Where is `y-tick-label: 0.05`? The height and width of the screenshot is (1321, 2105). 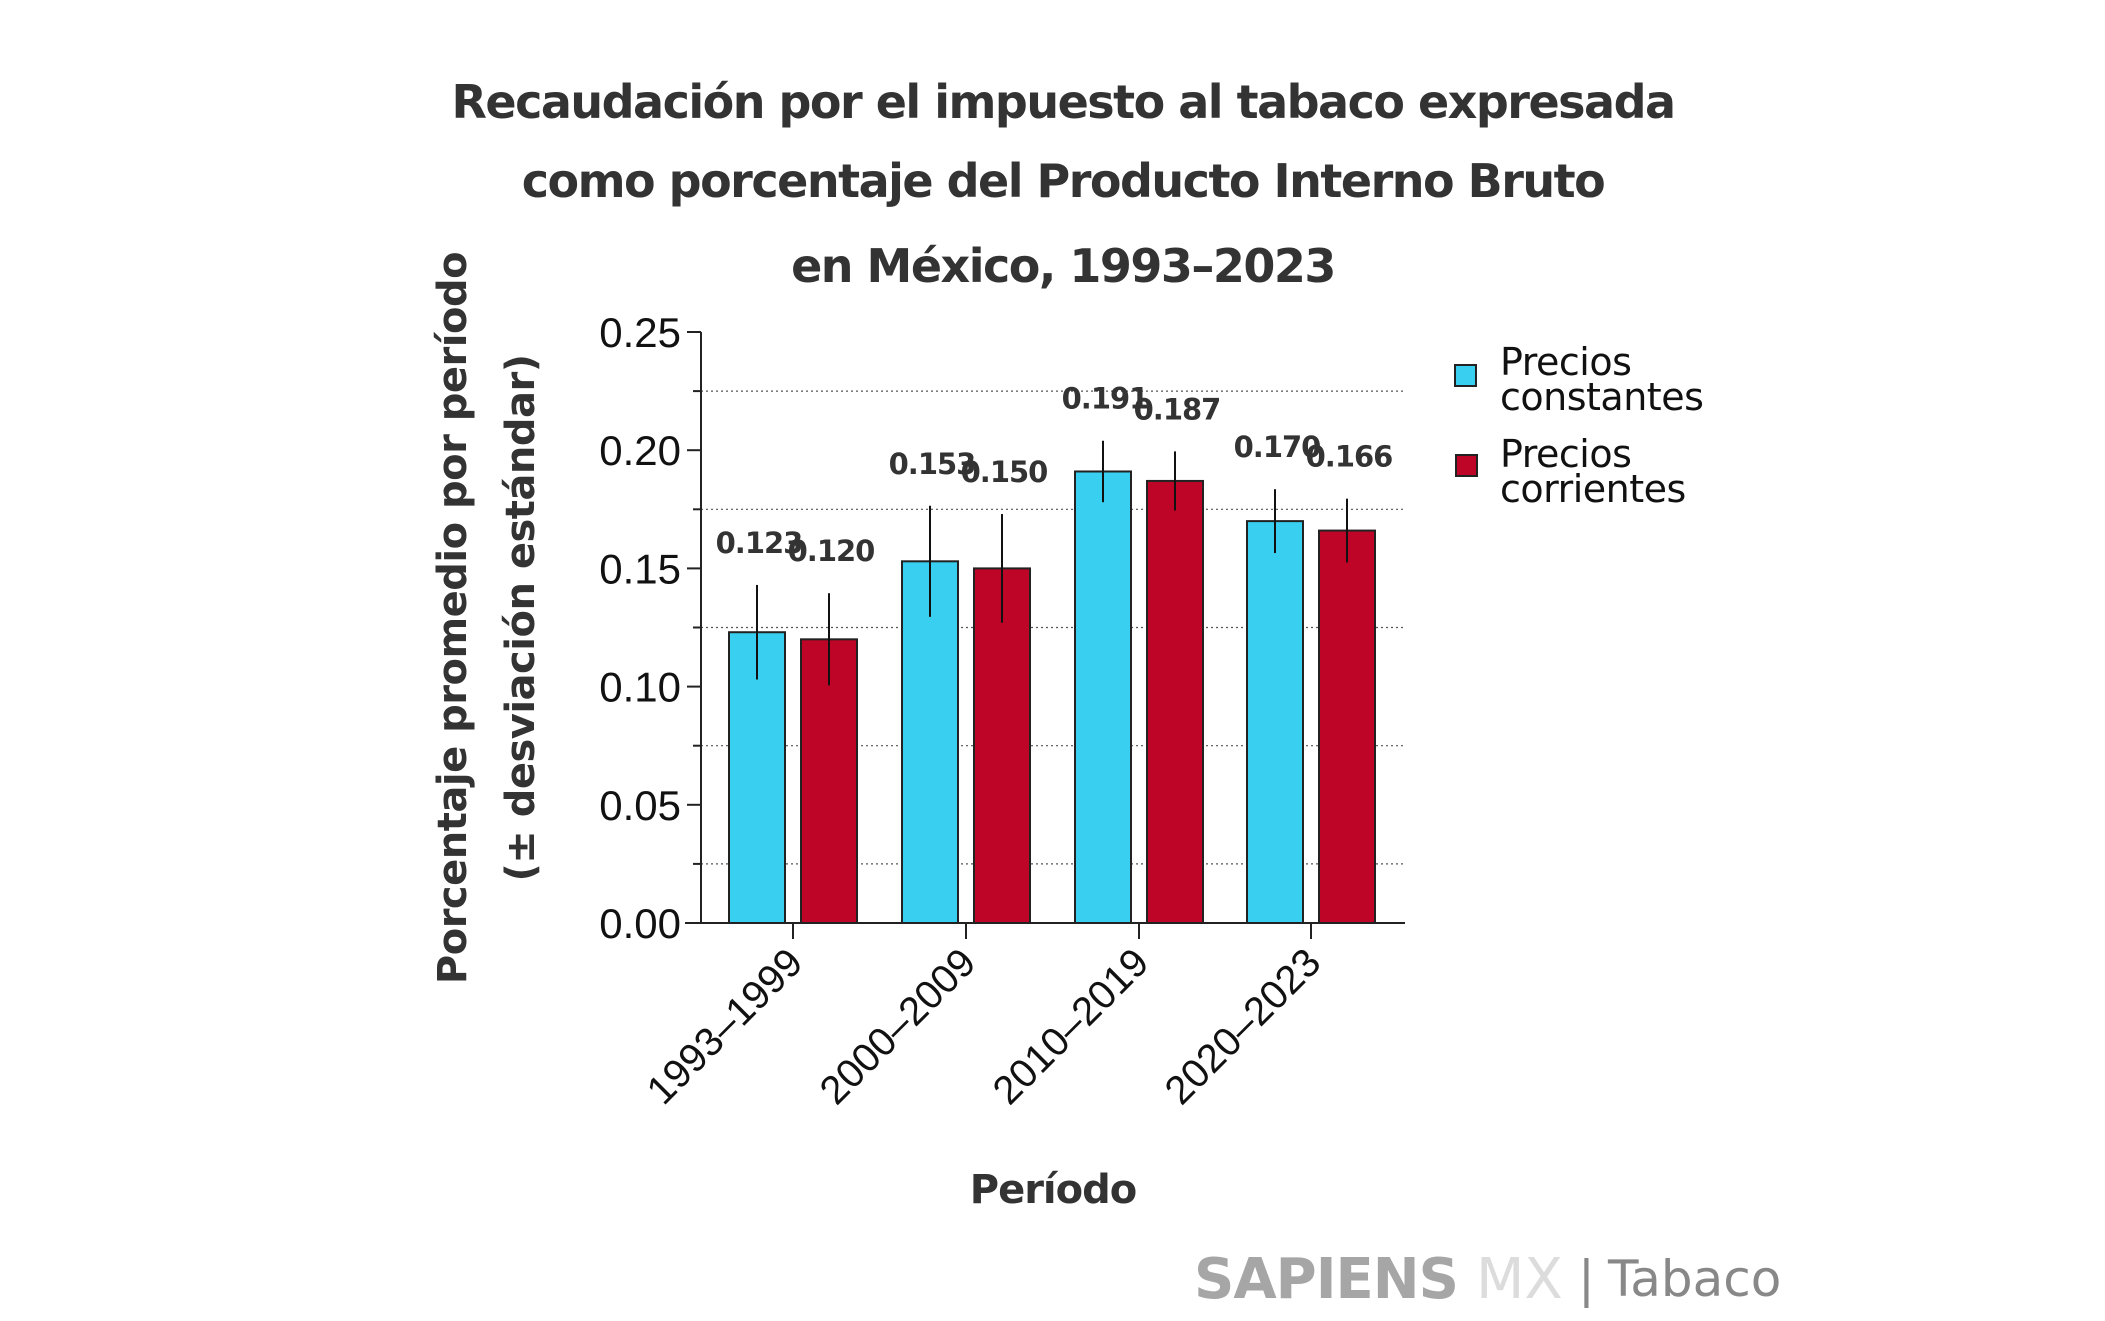 y-tick-label: 0.05 is located at coordinates (640, 805).